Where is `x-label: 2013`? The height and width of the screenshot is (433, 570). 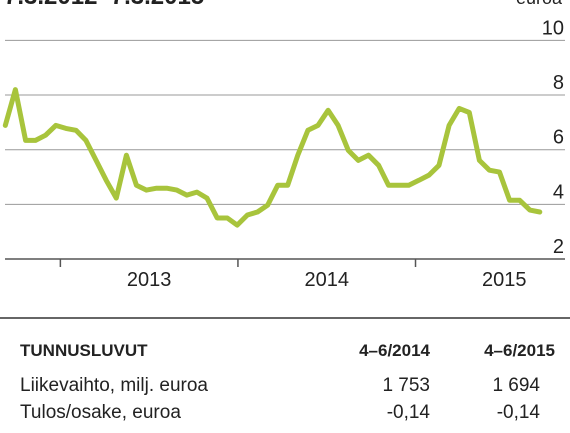
x-label: 2013 is located at coordinates (149, 280).